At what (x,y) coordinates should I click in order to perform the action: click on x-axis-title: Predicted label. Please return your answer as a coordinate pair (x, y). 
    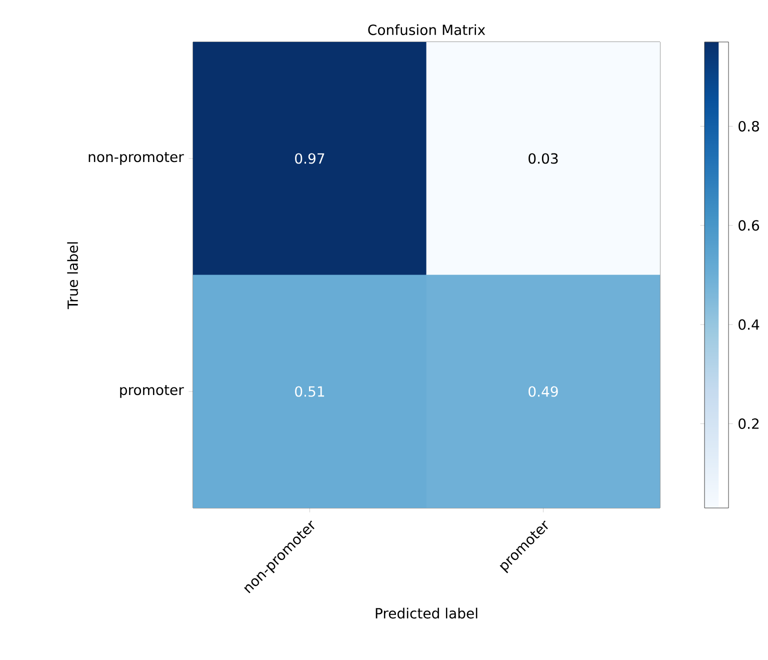
    Looking at the image, I should click on (427, 613).